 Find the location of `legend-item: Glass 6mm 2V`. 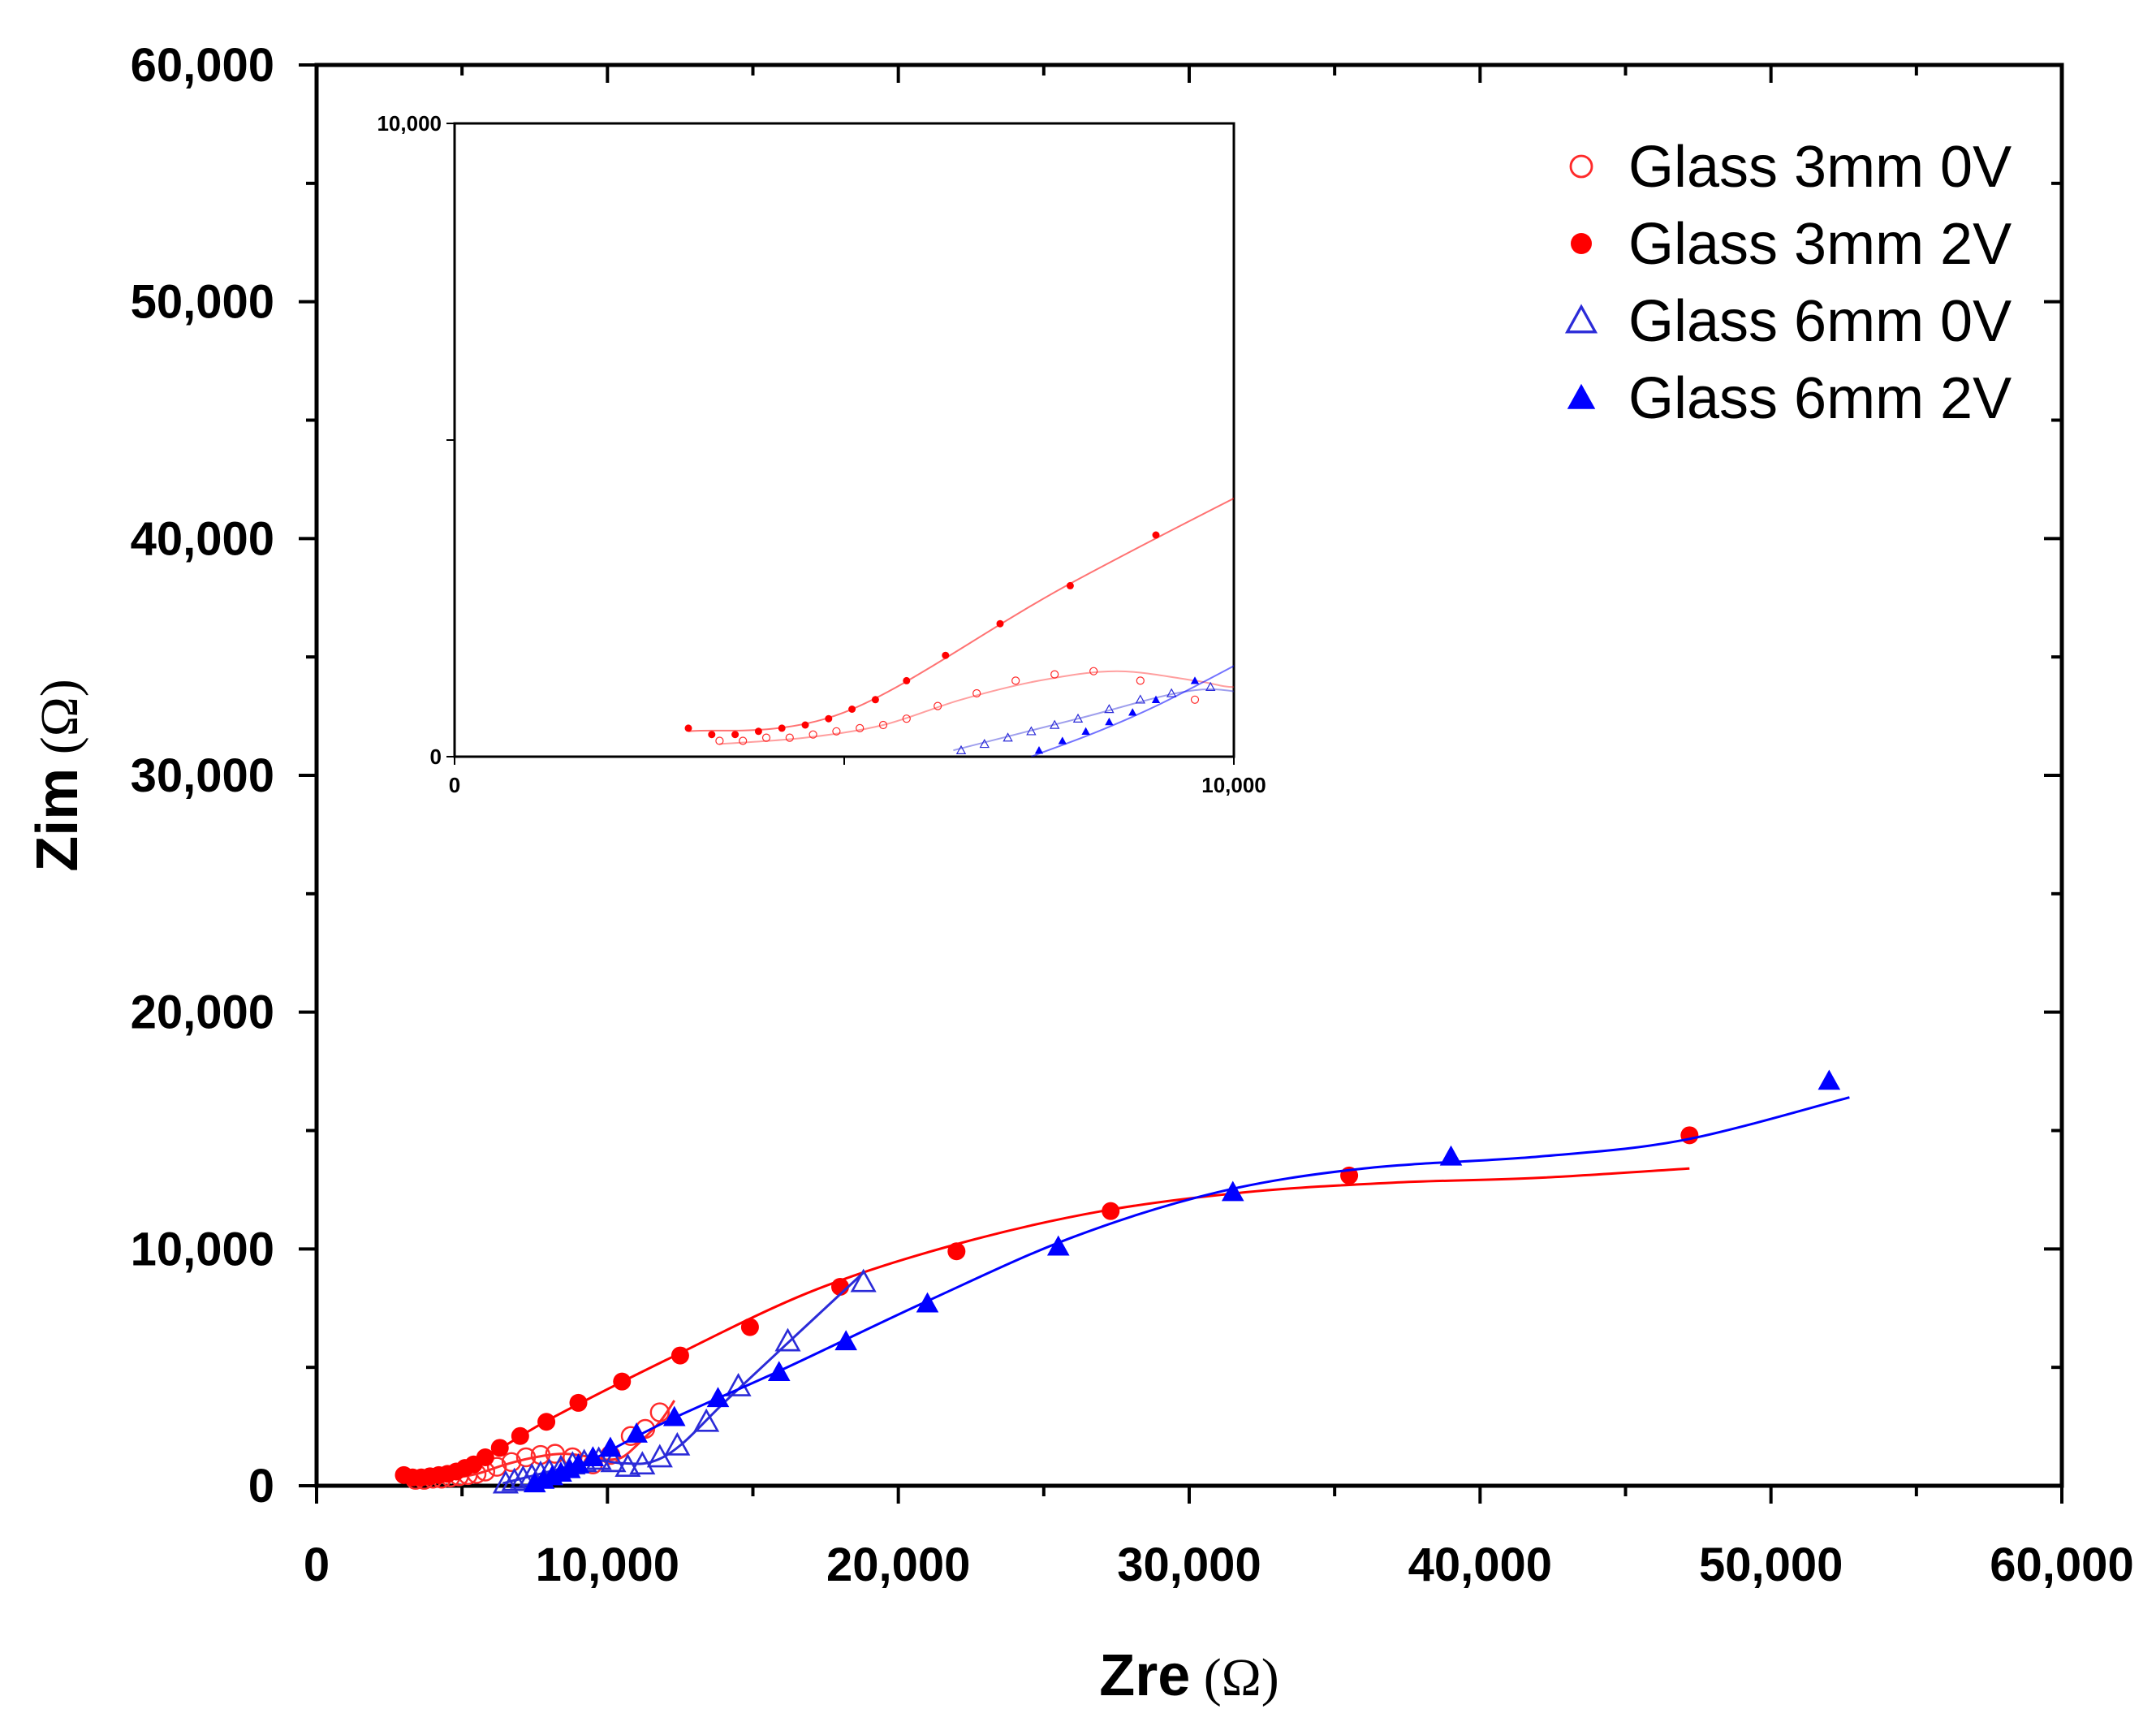

legend-item: Glass 6mm 2V is located at coordinates (1789, 398).